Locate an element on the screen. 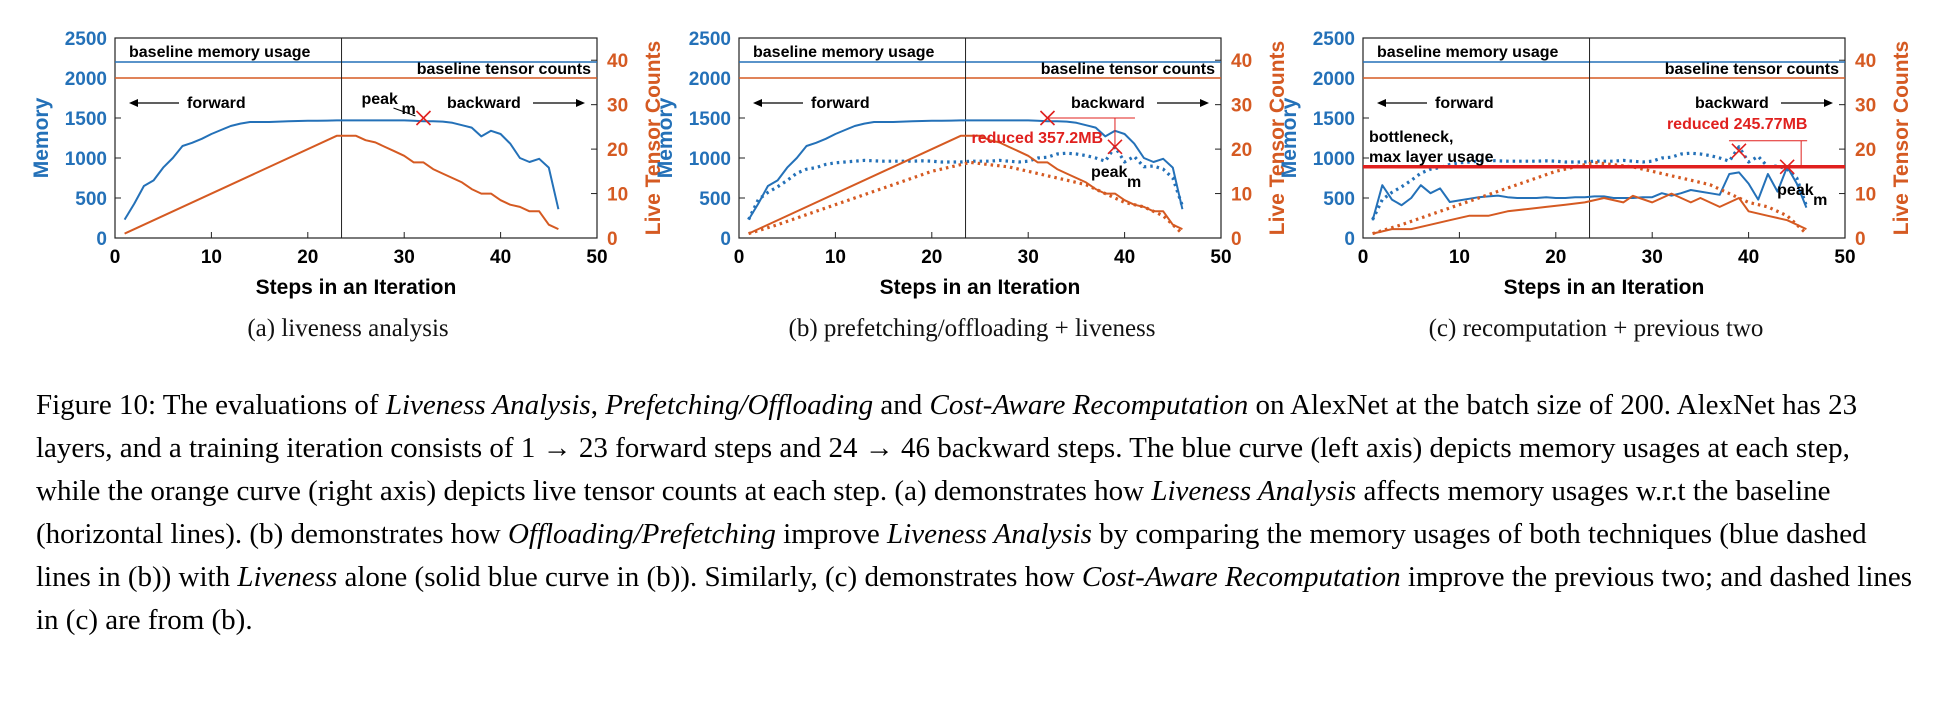  caption-run: , is located at coordinates (598, 405).